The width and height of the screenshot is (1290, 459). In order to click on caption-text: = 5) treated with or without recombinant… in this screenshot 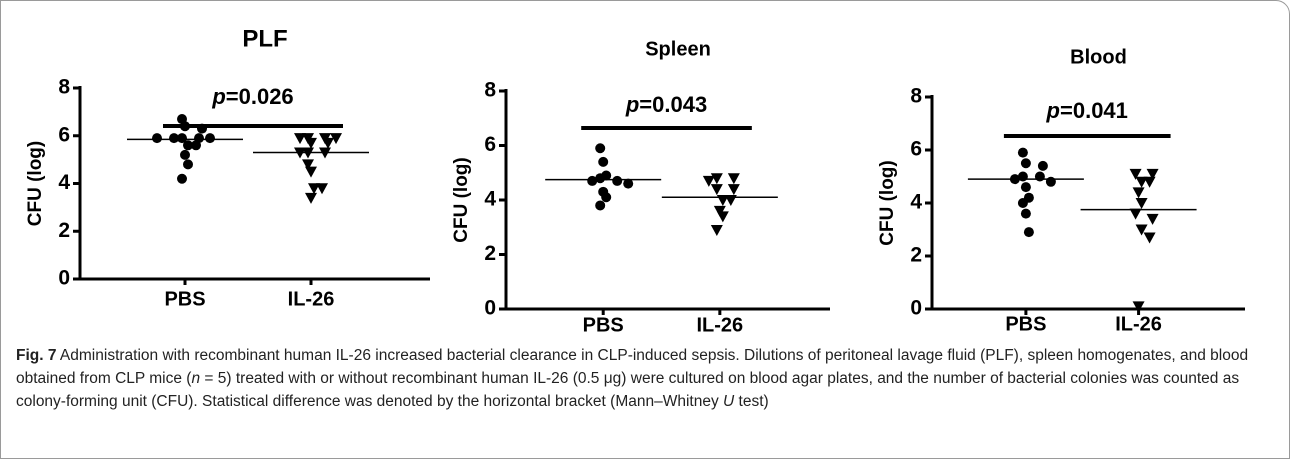, I will do `click(628, 390)`.